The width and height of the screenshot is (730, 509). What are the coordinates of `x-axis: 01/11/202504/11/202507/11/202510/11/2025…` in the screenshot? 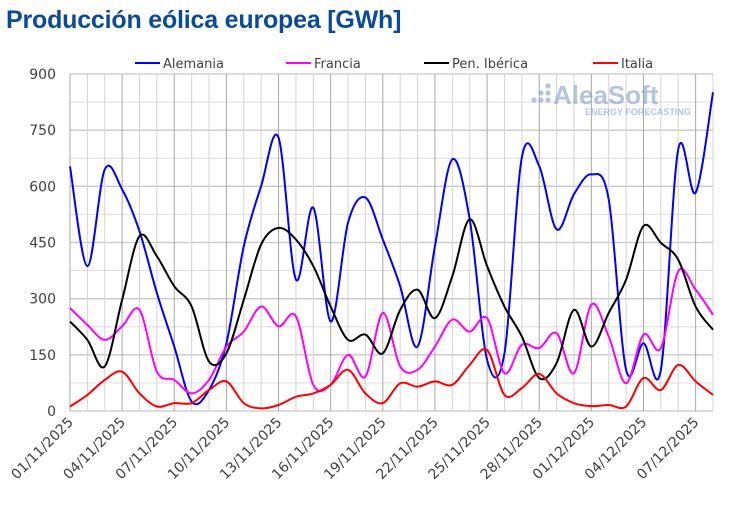 It's located at (355, 449).